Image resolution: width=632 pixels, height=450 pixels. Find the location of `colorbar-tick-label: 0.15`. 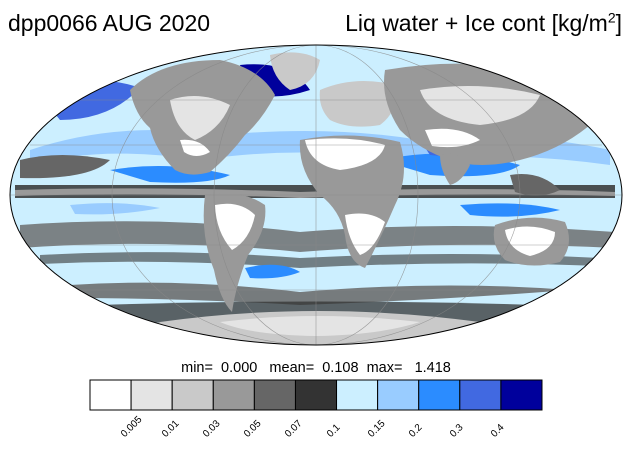

colorbar-tick-label: 0.15 is located at coordinates (376, 429).